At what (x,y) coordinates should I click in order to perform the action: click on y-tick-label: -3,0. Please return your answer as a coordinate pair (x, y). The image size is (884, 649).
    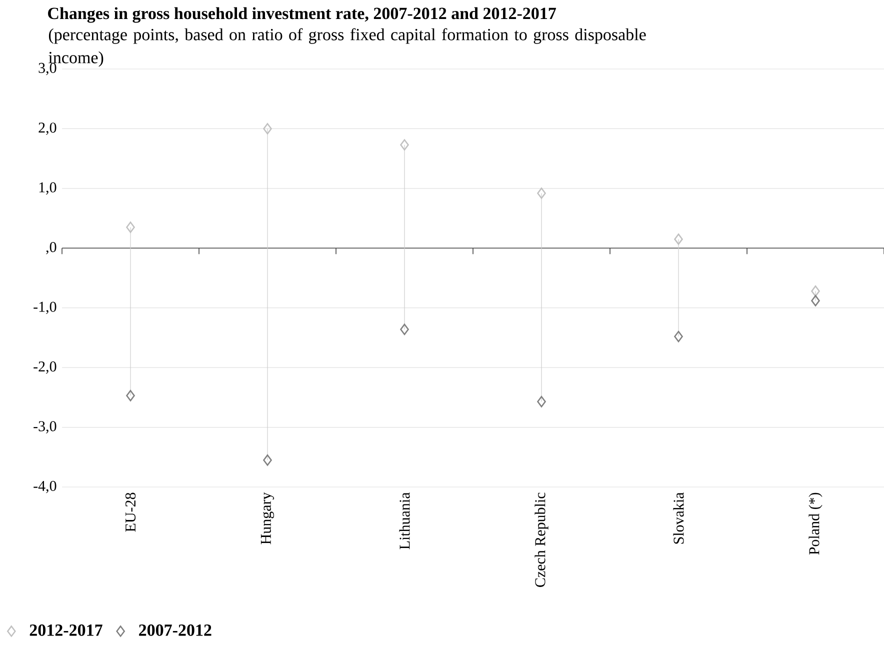
    Looking at the image, I should click on (45, 427).